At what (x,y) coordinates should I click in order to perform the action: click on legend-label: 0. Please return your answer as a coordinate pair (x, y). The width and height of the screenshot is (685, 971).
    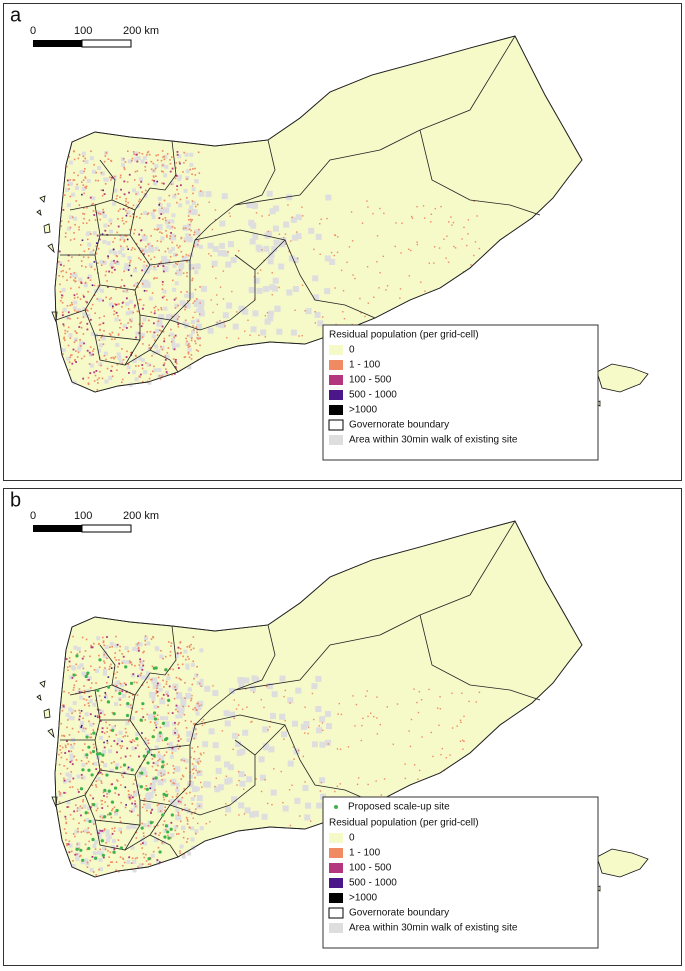
    Looking at the image, I should click on (352, 838).